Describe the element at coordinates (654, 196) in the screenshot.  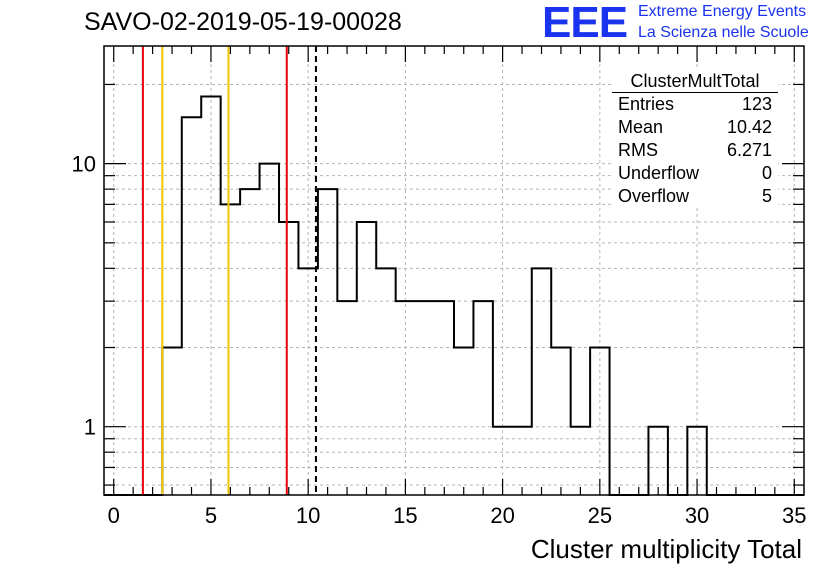
I see `stats-label: Overflow` at that location.